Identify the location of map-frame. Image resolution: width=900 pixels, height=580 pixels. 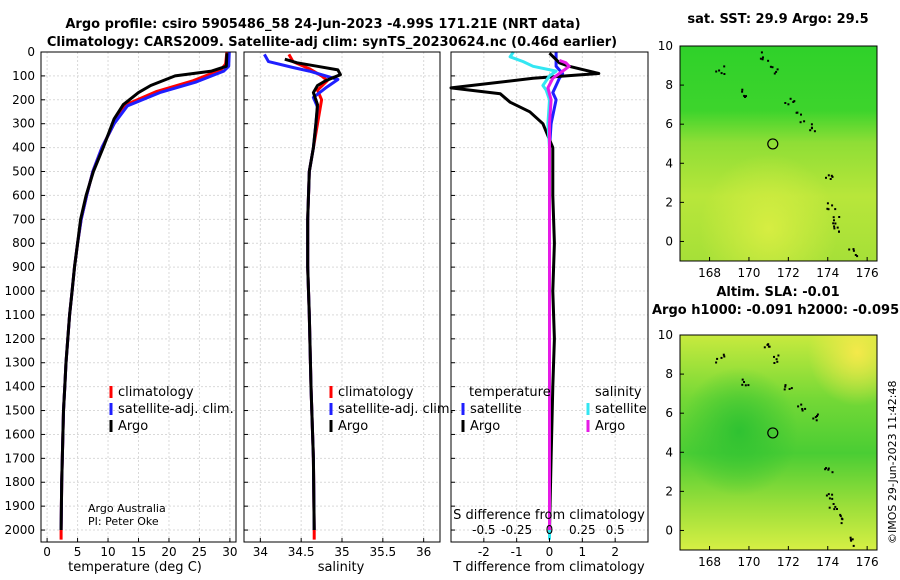
(778, 442).